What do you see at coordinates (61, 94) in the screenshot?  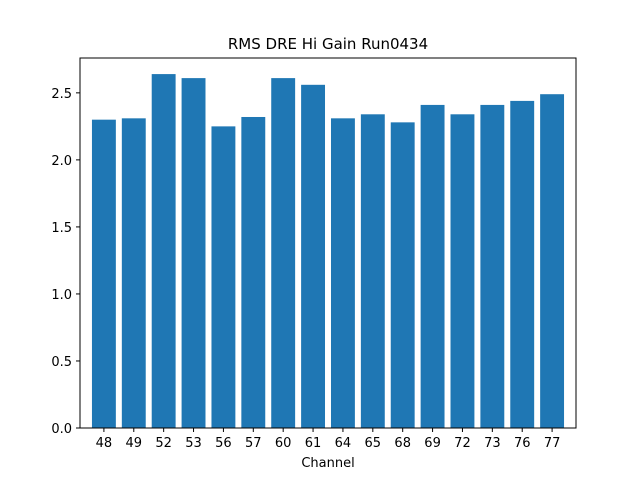 I see `y-tick-label: 2.5` at bounding box center [61, 94].